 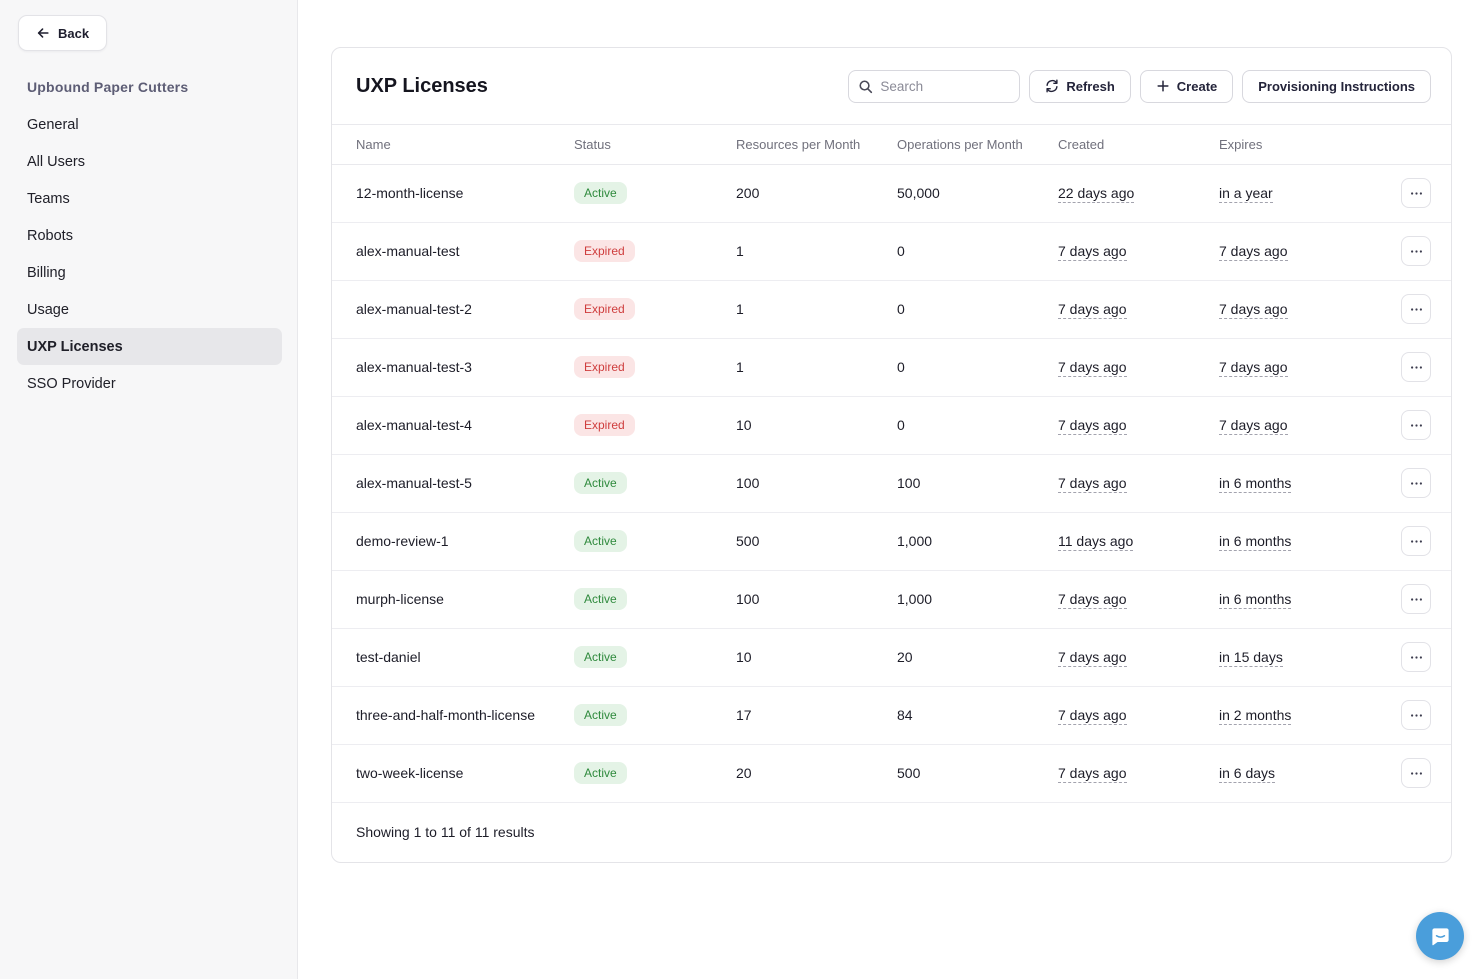 I want to click on plus-icon, so click(x=1163, y=86).